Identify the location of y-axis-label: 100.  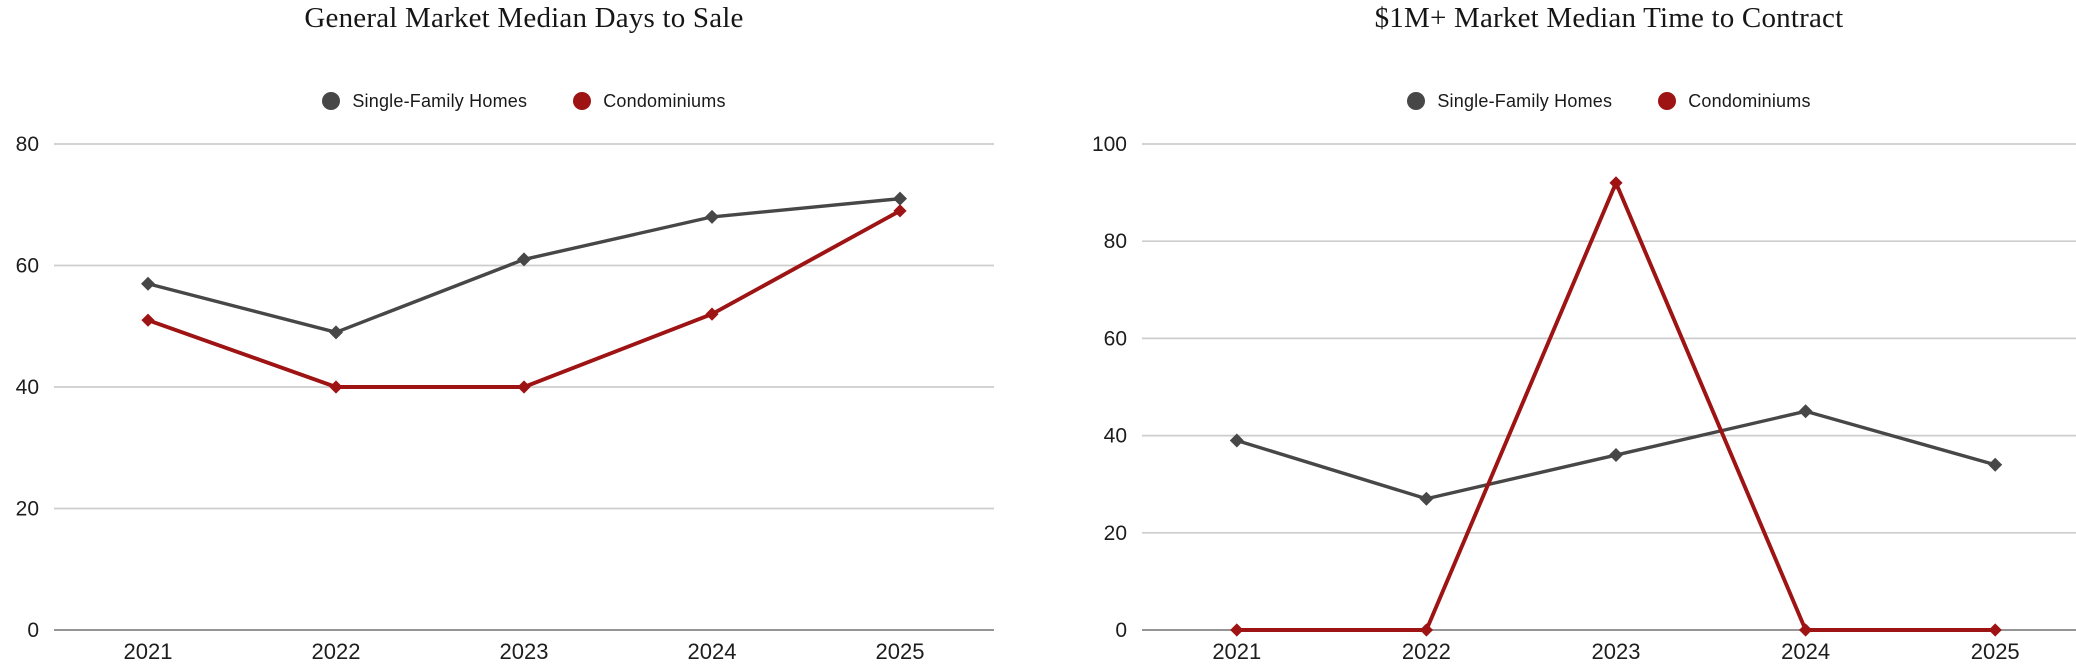
(1109, 144).